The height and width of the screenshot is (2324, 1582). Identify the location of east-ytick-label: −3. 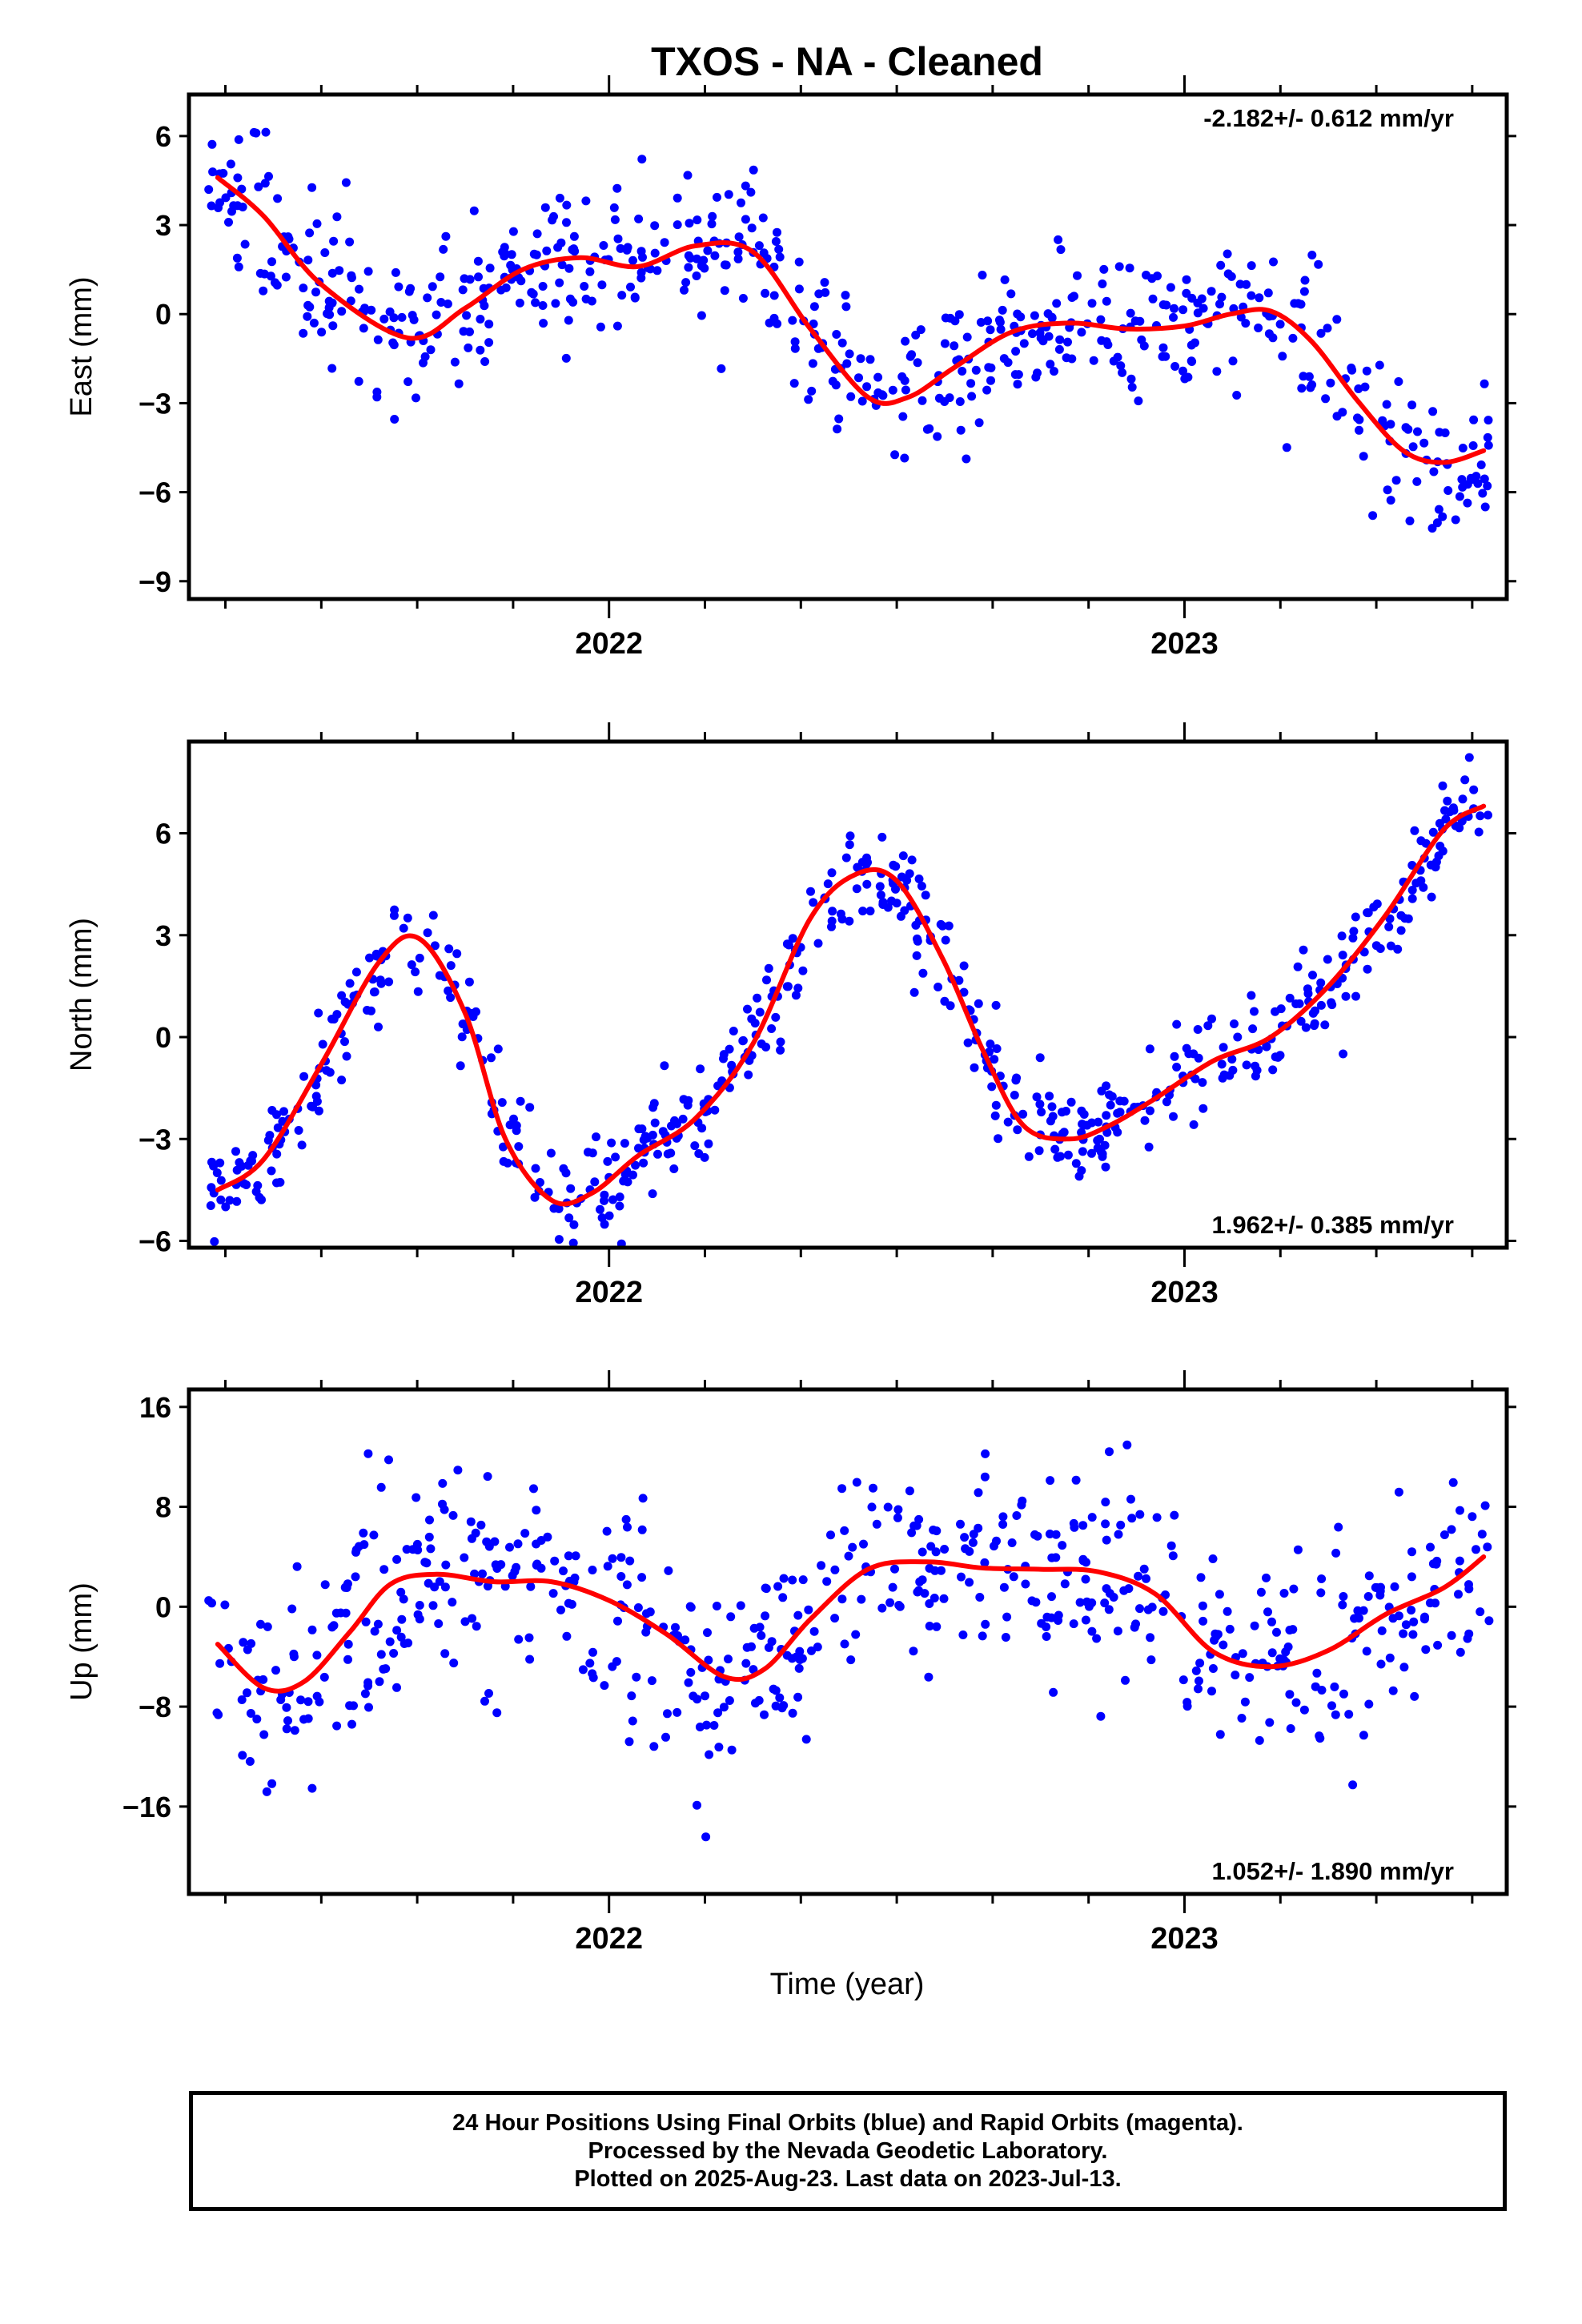
(155, 403).